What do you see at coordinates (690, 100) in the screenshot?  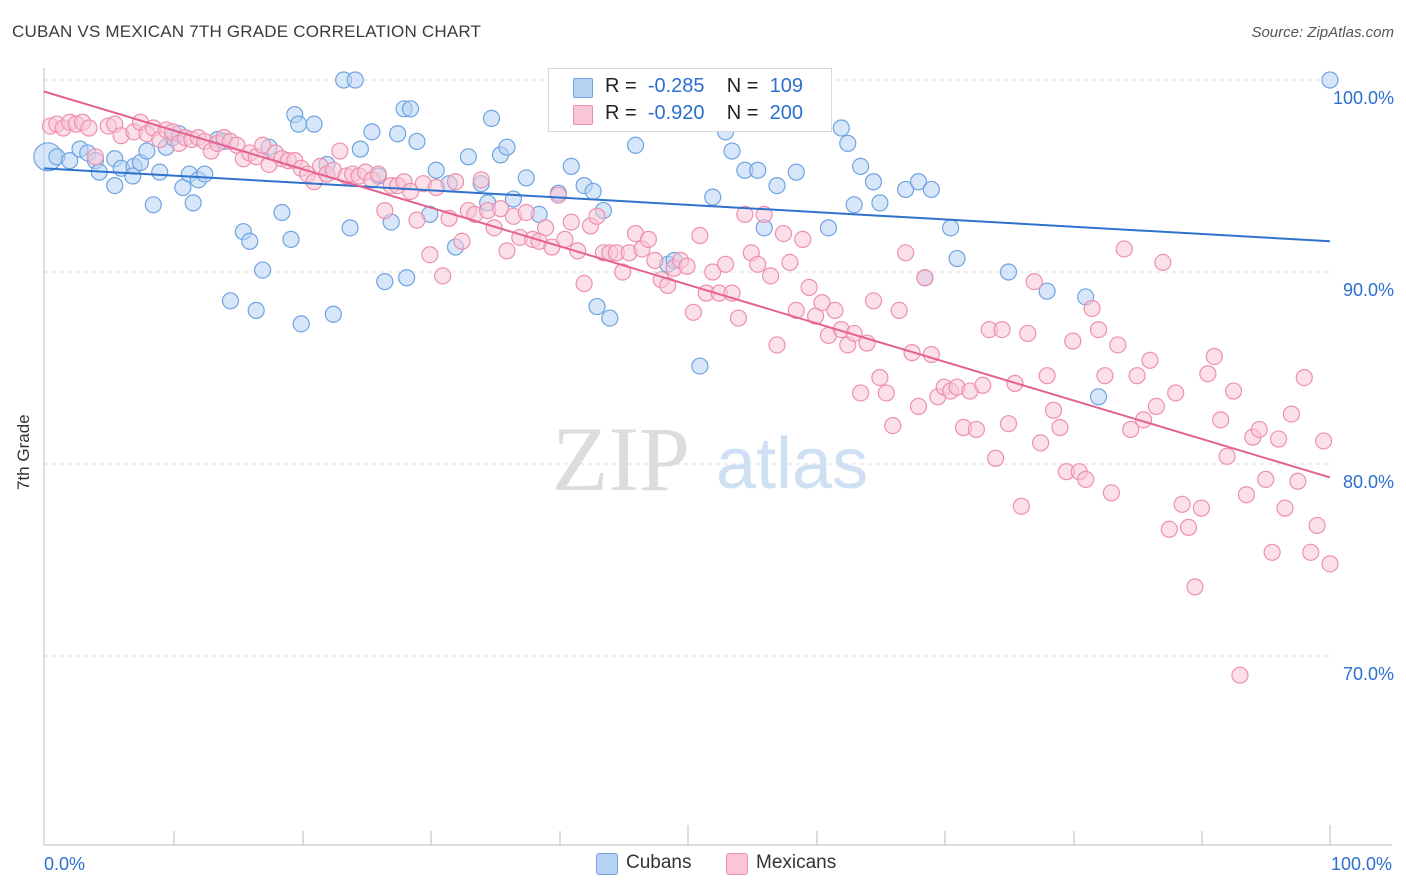 I see `stats-legend: R = -0.285 N = 109 R = -0.920 N = 200` at bounding box center [690, 100].